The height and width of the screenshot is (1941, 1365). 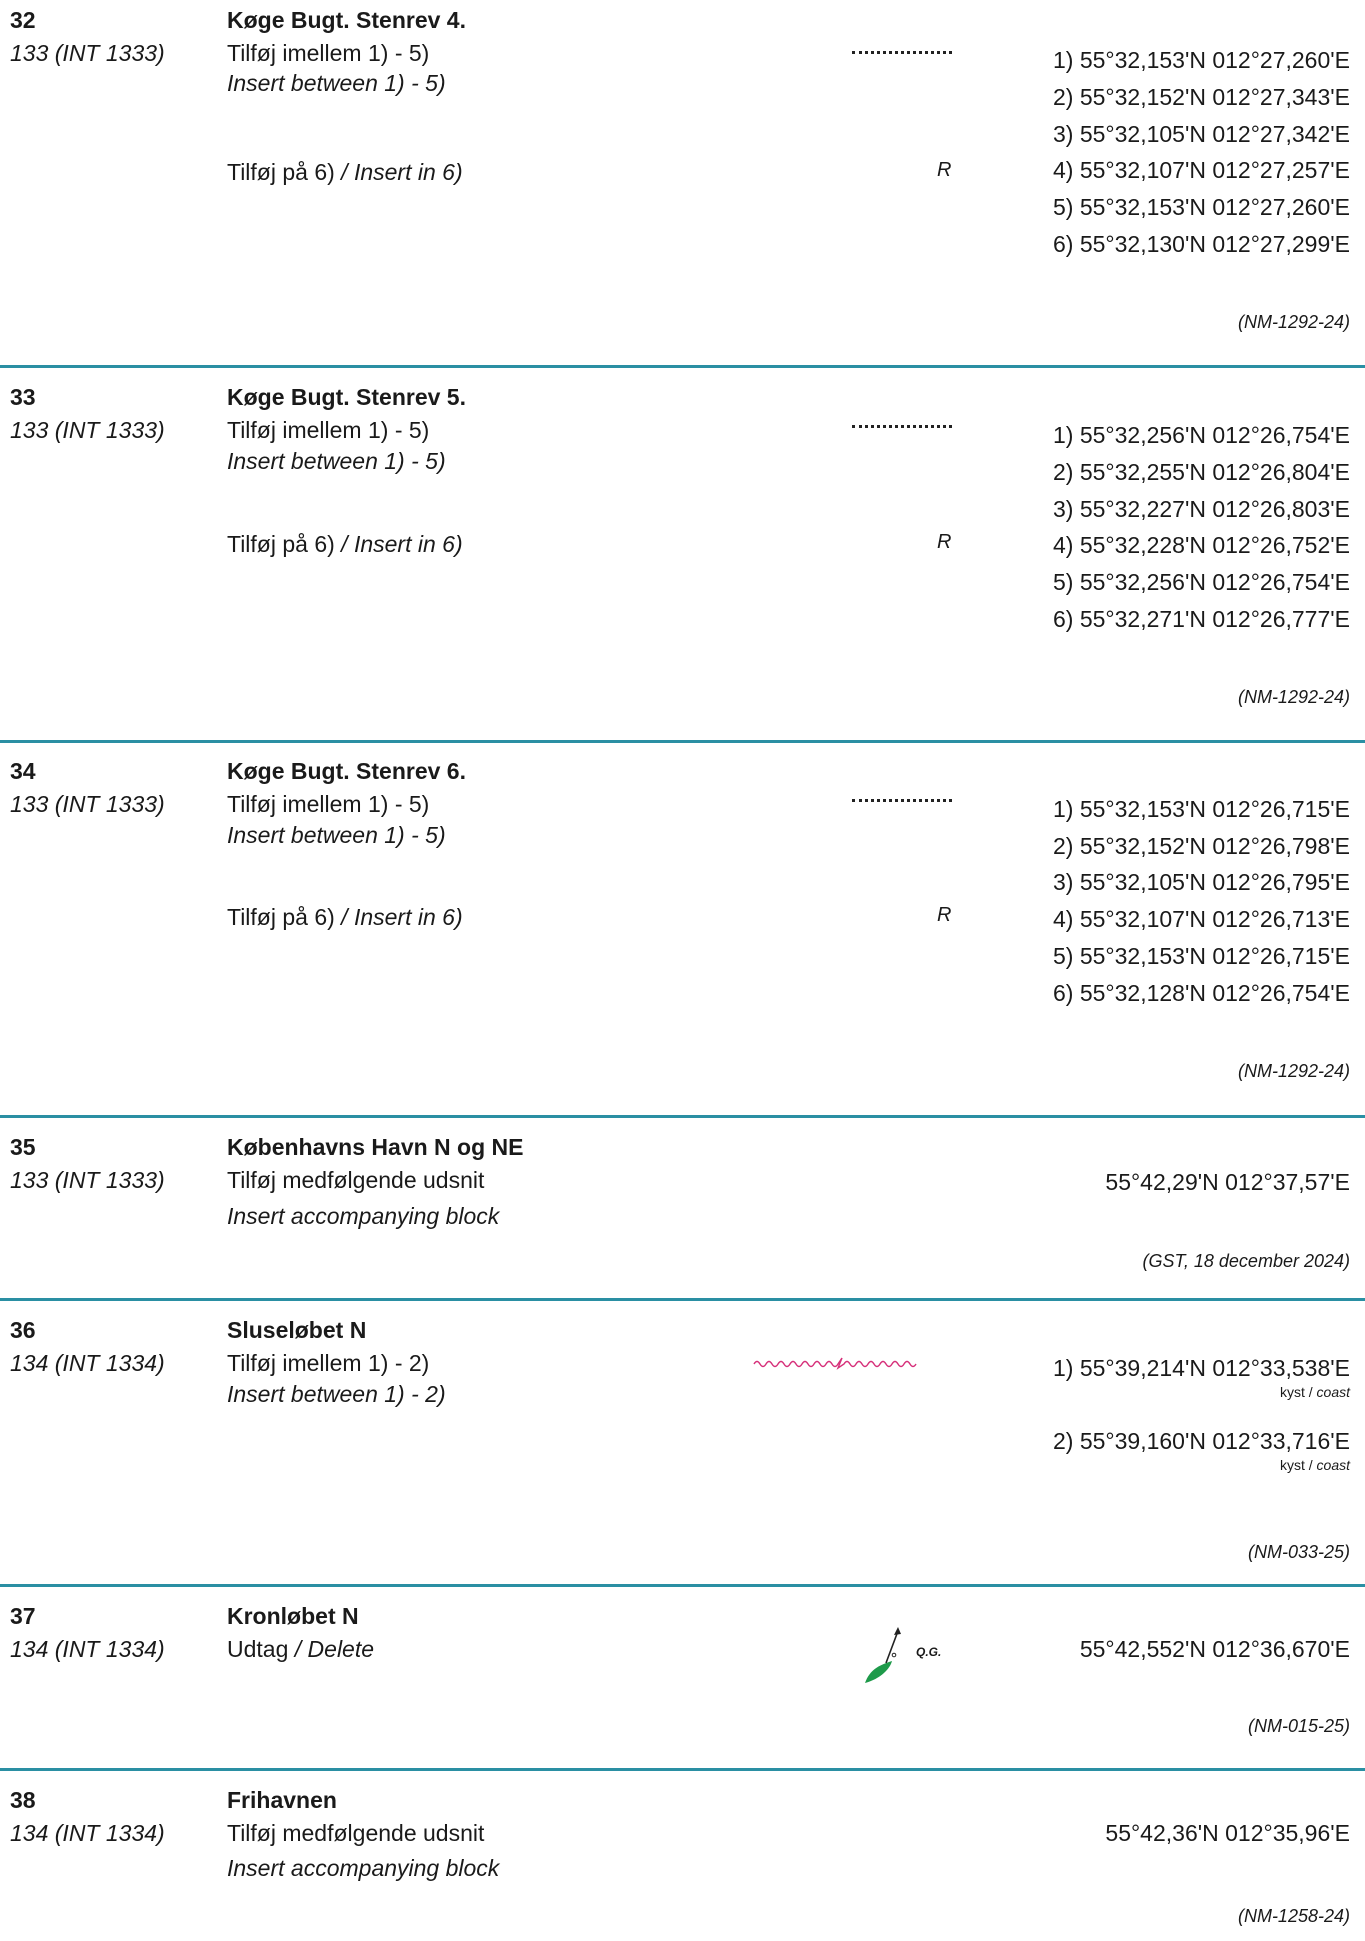 What do you see at coordinates (346, 20) in the screenshot?
I see `entry-title: Køge Bugt. Stenrev 4.` at bounding box center [346, 20].